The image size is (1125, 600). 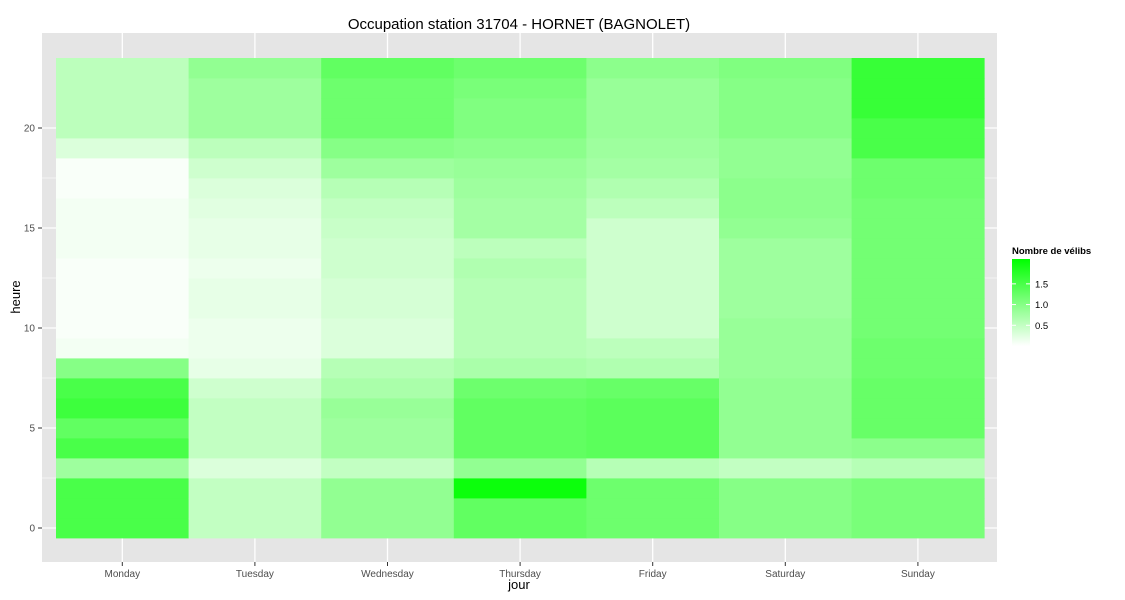 What do you see at coordinates (653, 574) in the screenshot?
I see `x-tick-label: Friday` at bounding box center [653, 574].